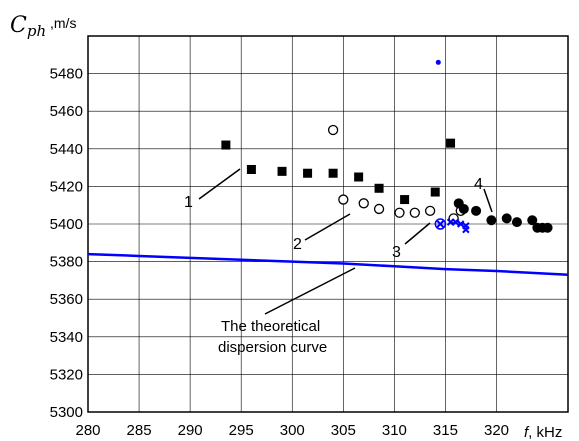 This screenshot has width=579, height=441. I want to click on y-tick-labels: 5300 5320 5340 5360 5380 5400 5420 5440 5460 5480, so click(66, 243).